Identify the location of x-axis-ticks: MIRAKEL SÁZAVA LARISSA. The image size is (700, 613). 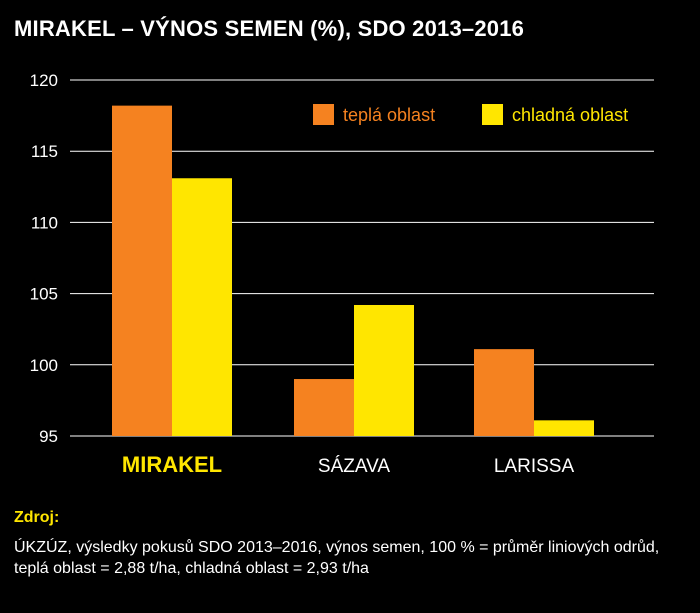
(348, 464).